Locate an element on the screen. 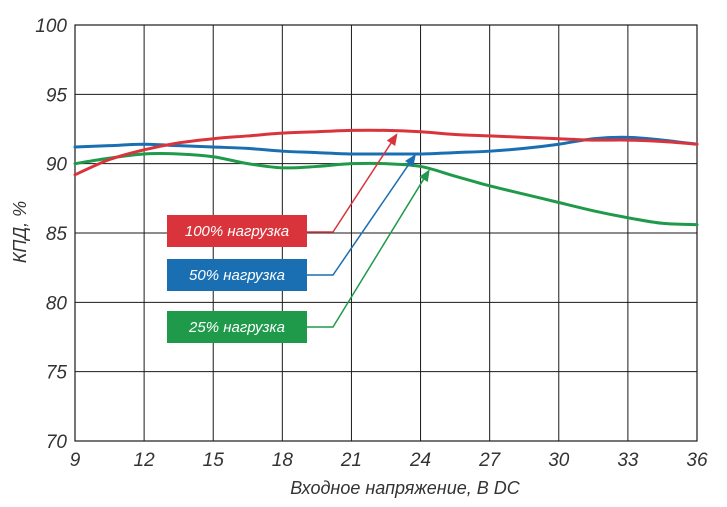 The image size is (727, 507). x-tick-label: 12 is located at coordinates (145, 460).